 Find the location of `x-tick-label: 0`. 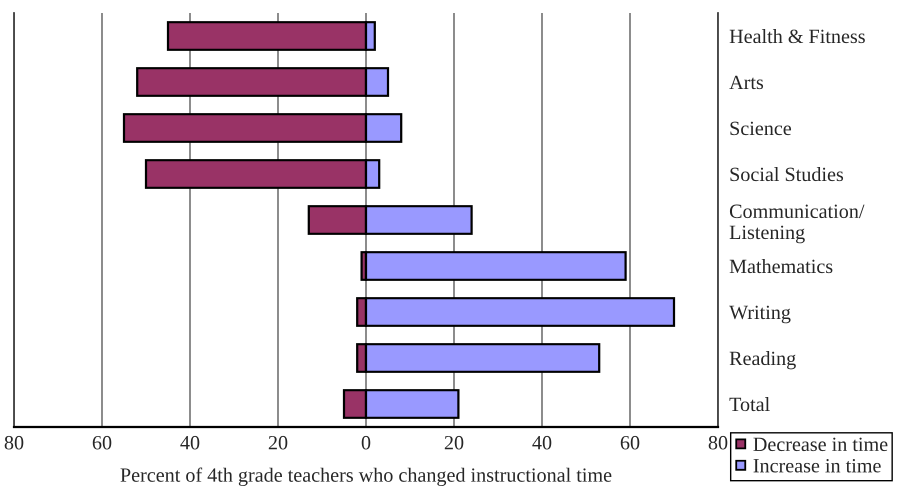

x-tick-label: 0 is located at coordinates (366, 443).